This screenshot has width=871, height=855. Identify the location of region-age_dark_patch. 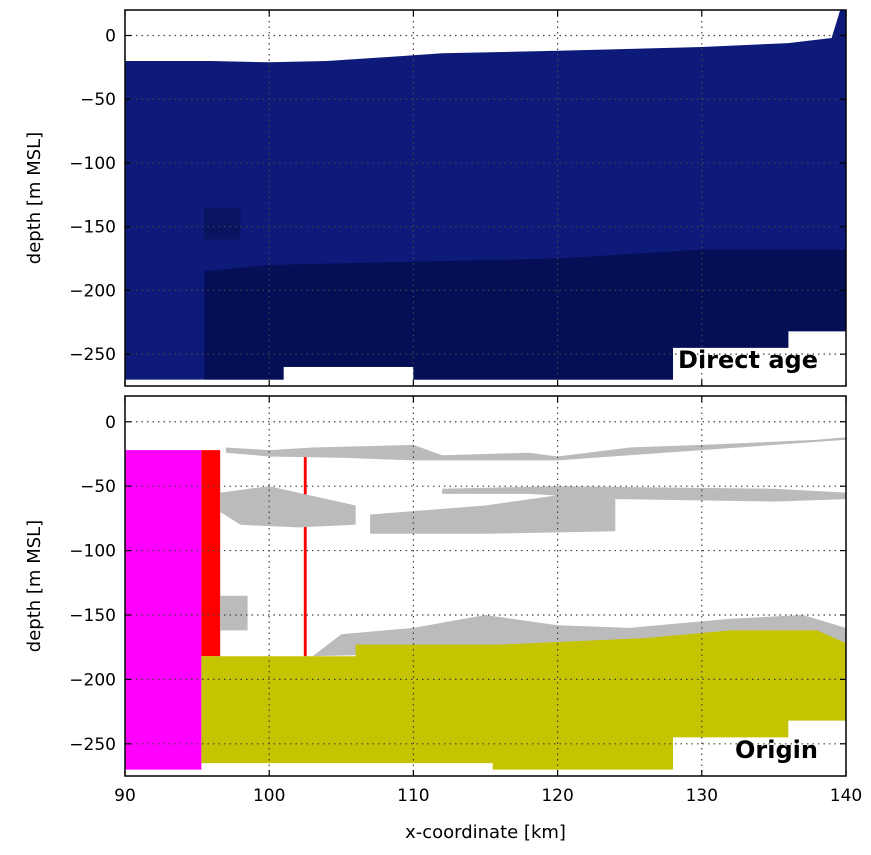
(222, 223).